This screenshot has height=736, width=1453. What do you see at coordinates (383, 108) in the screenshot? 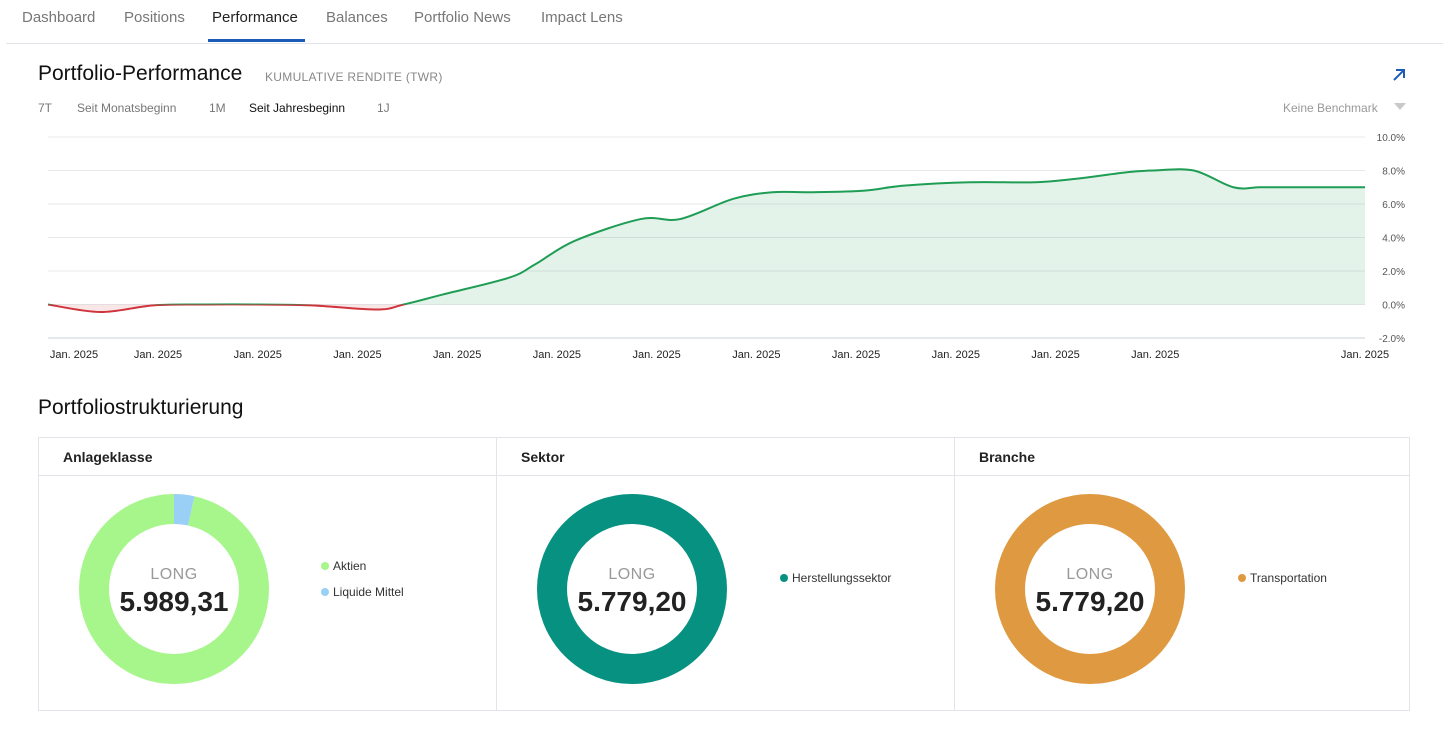
I see `range-1j: 1J` at bounding box center [383, 108].